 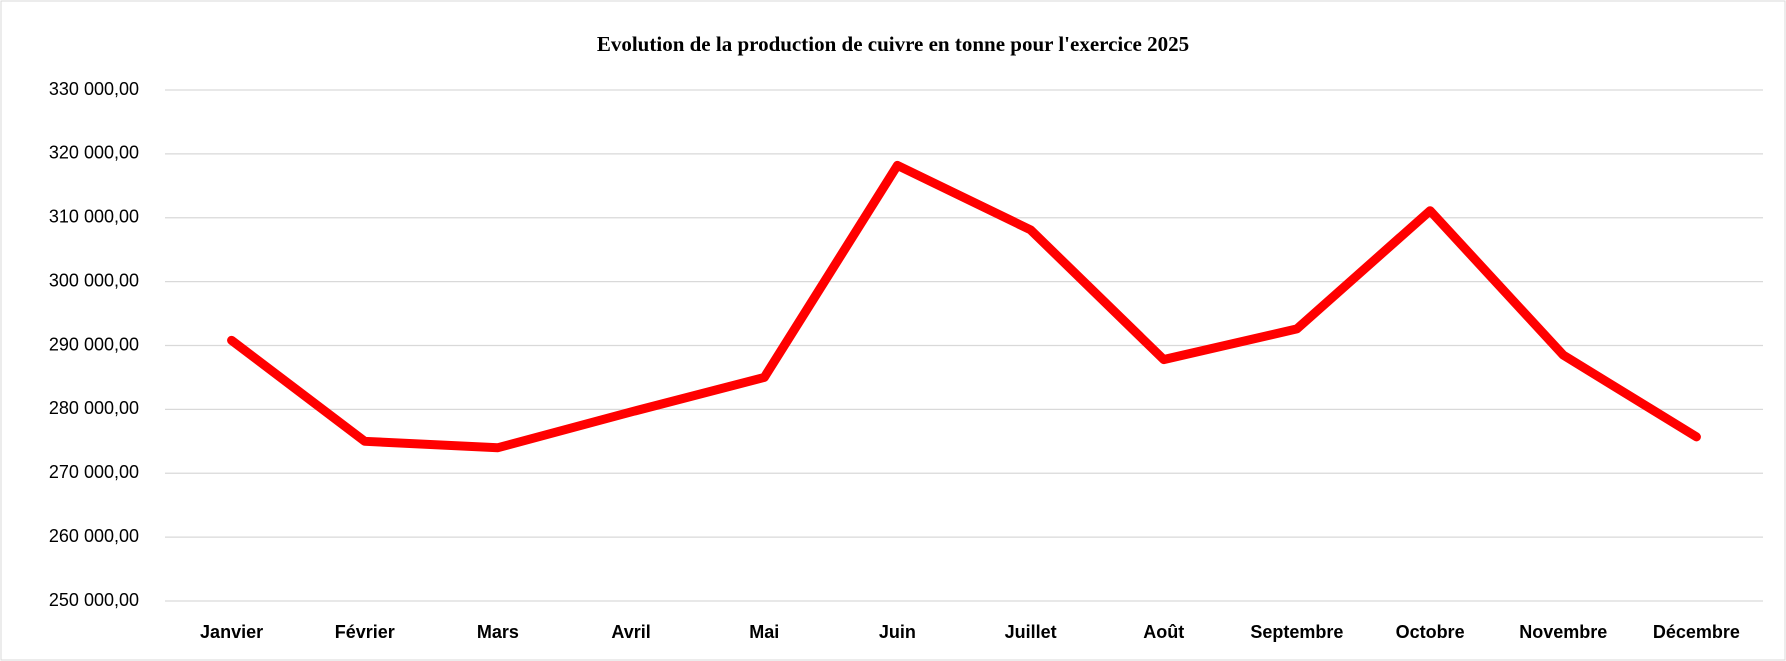 What do you see at coordinates (764, 632) in the screenshot?
I see `x-tick-label: Mai` at bounding box center [764, 632].